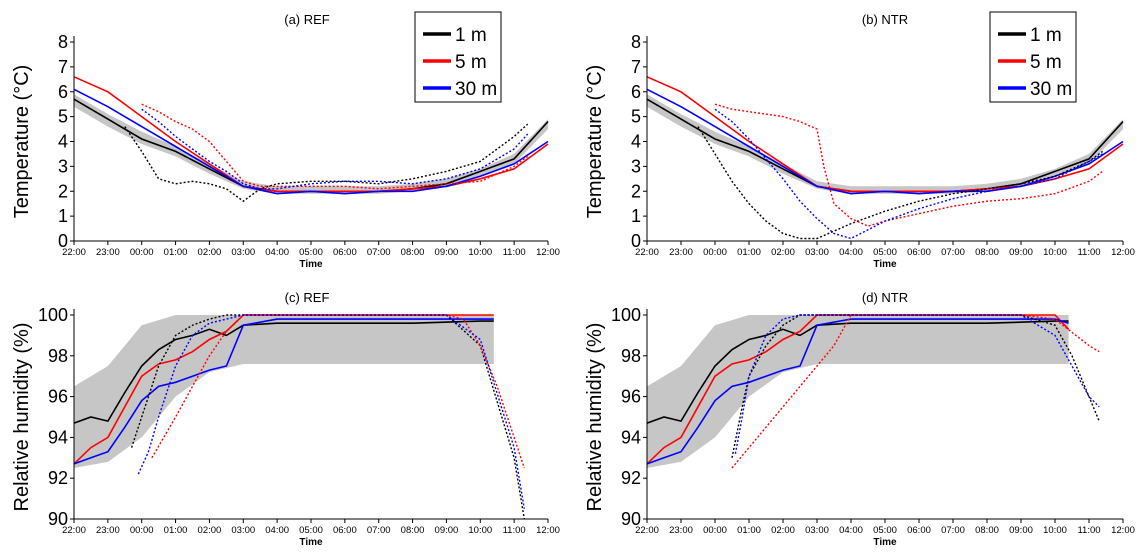 The image size is (1145, 556). I want to click on legend-label: 30 m, so click(476, 89).